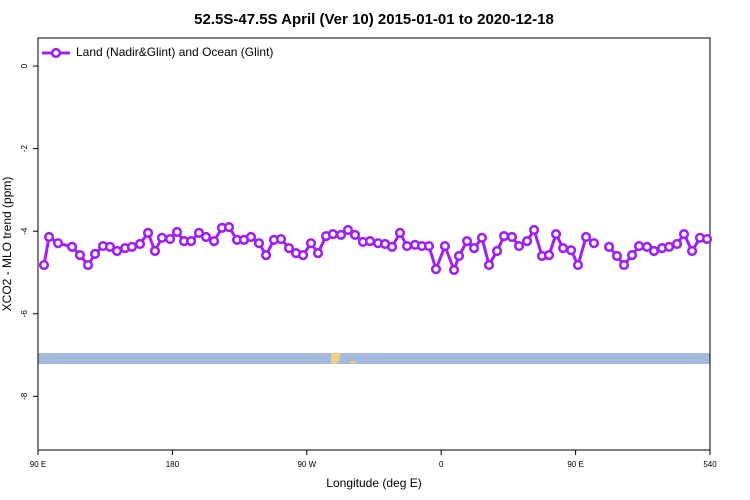 Image resolution: width=750 pixels, height=500 pixels. Describe the element at coordinates (24, 149) in the screenshot. I see `y-tick-label: -2` at that location.